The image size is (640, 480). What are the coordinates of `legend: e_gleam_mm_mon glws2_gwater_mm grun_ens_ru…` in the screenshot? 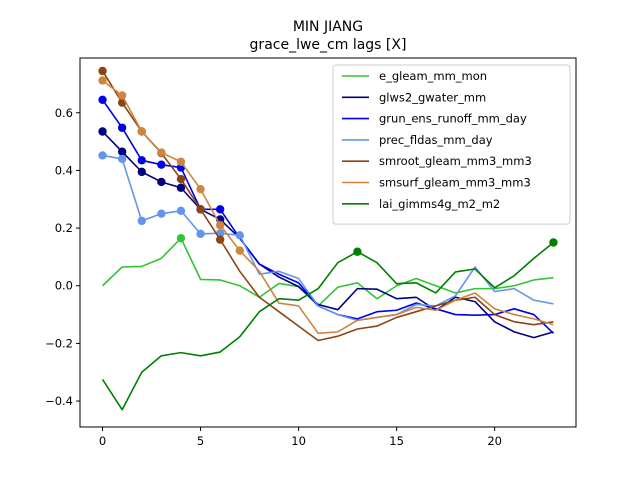 It's located at (451, 144).